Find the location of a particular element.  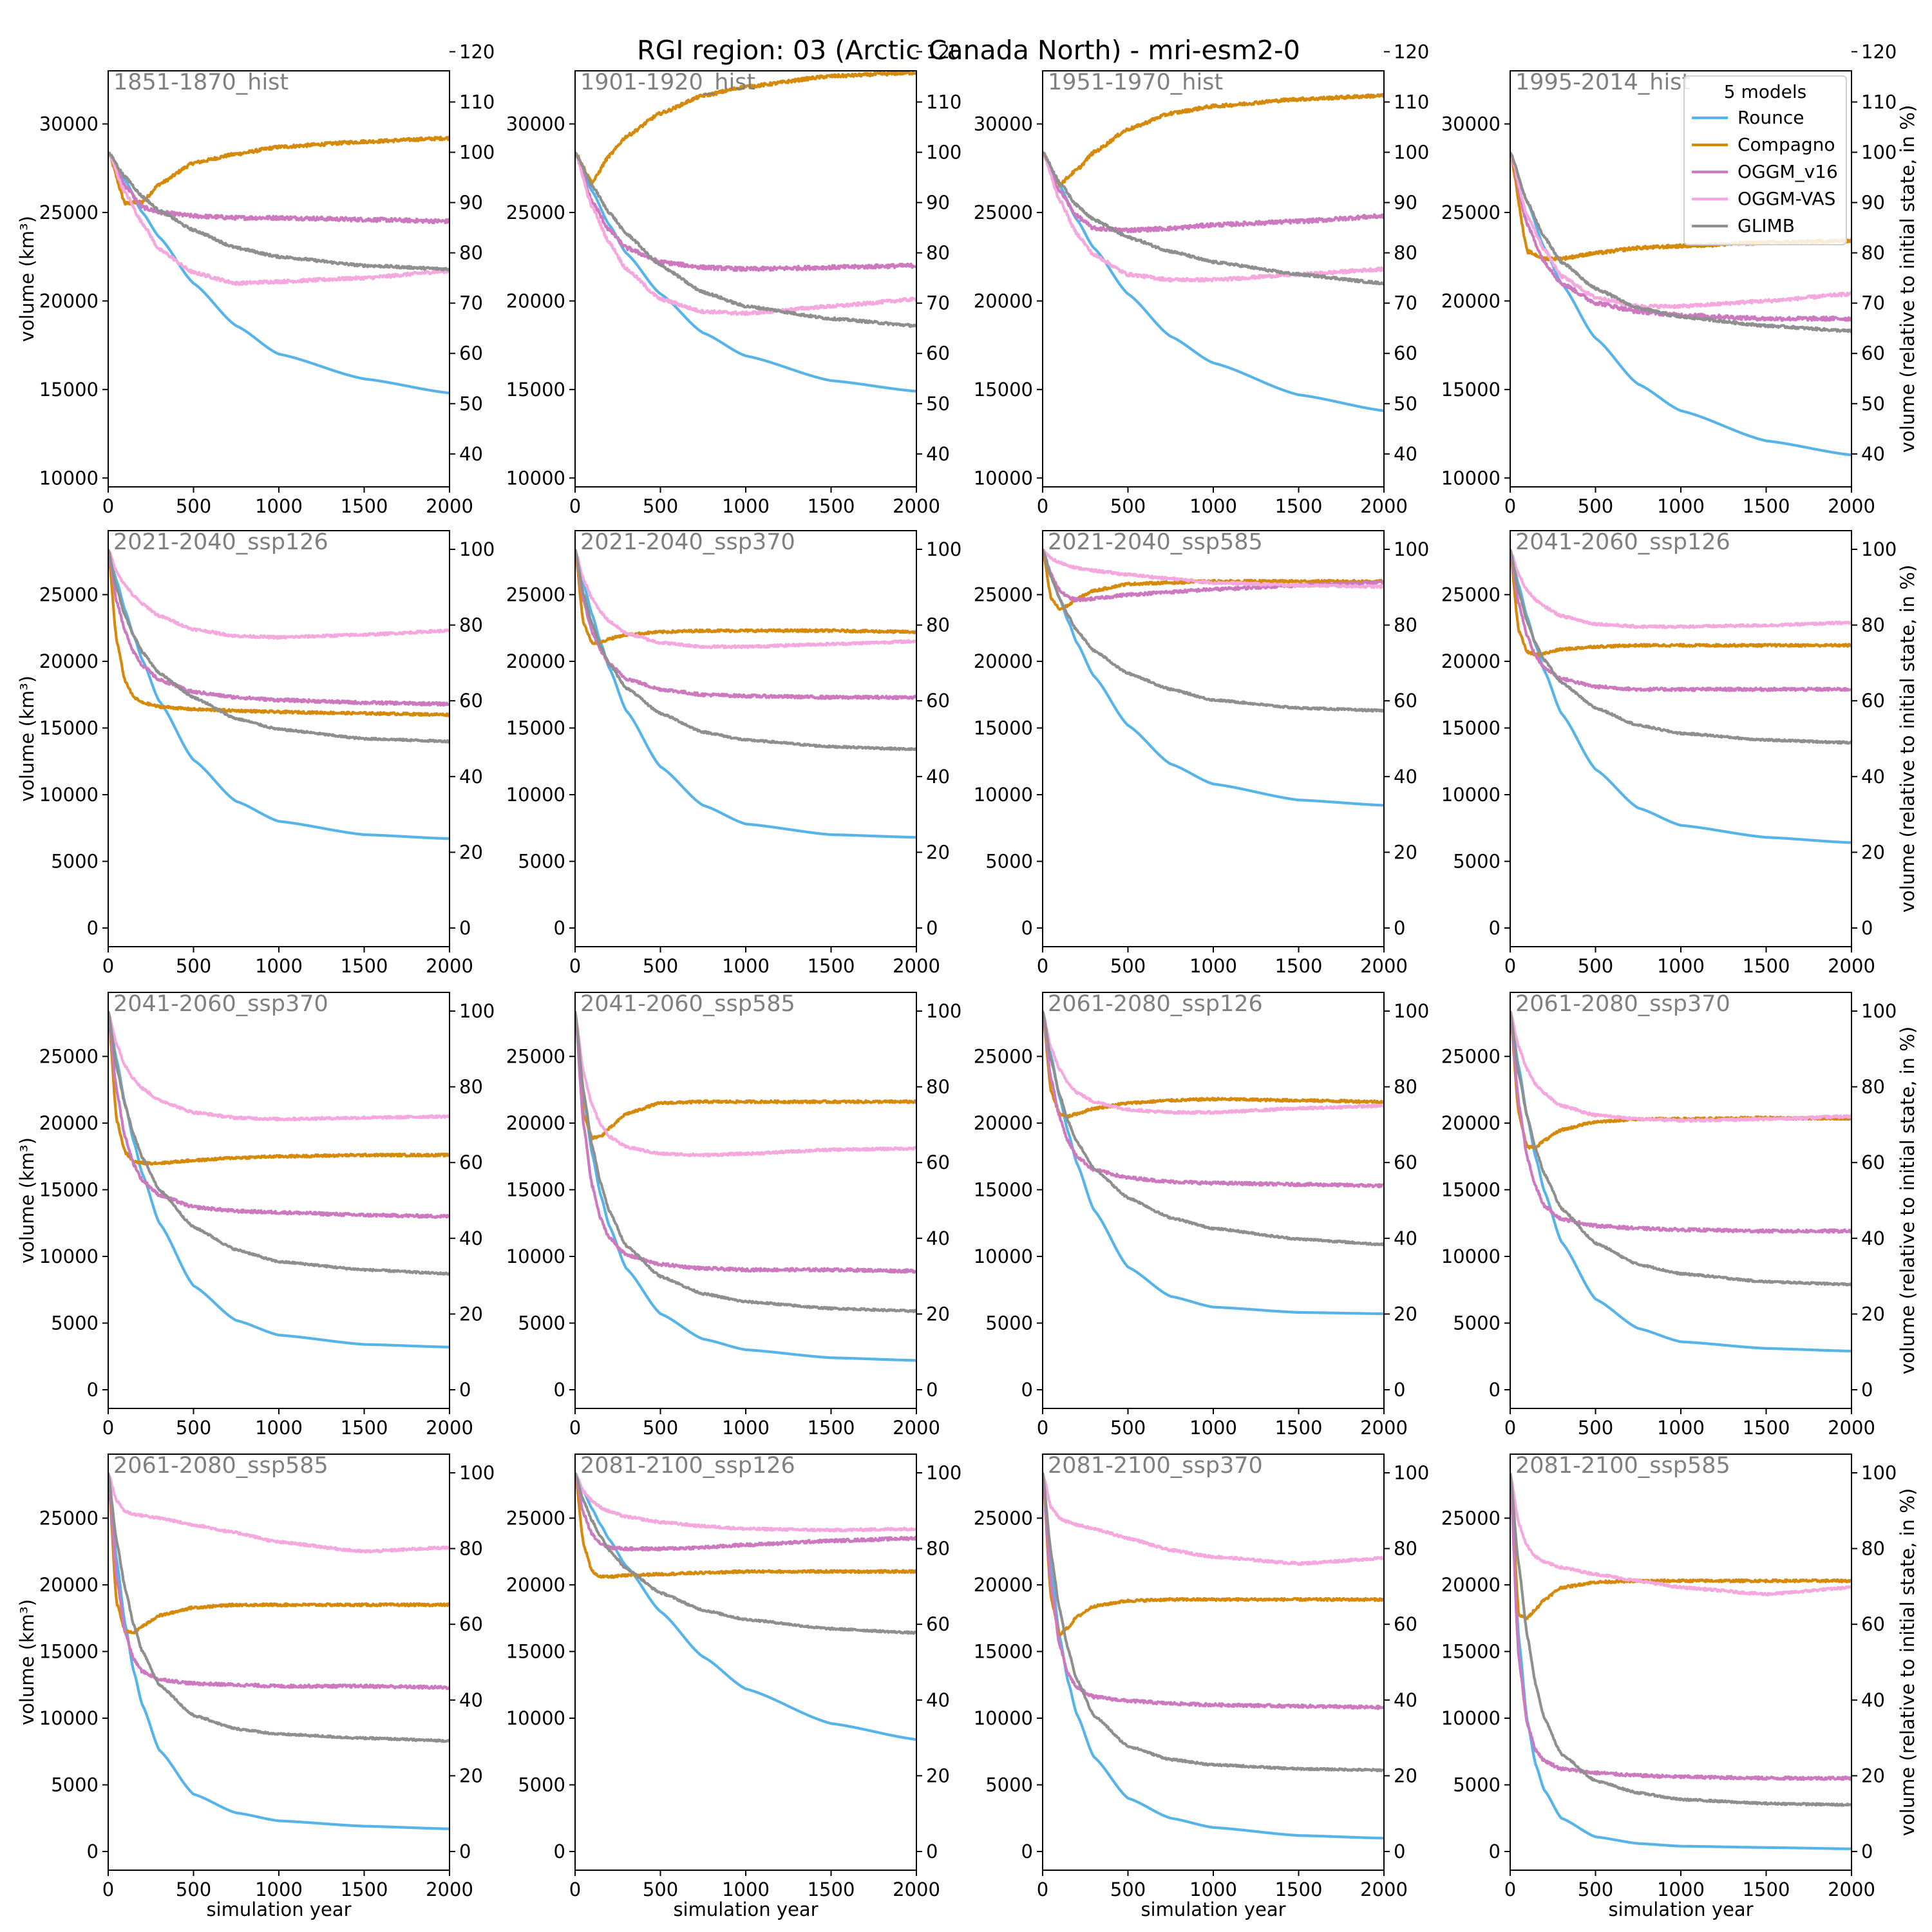

y2-tick-label: 50 is located at coordinates (1405, 404).